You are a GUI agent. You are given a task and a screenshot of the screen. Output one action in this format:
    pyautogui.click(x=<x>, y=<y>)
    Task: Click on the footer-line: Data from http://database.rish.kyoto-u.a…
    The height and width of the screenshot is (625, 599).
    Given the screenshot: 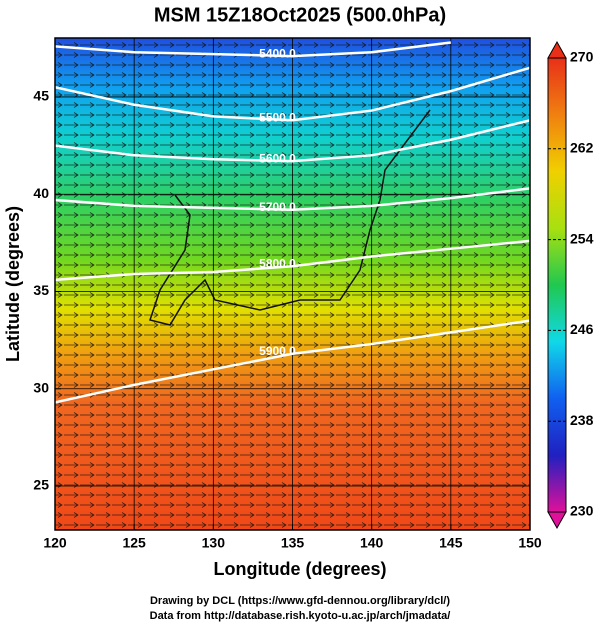 What is the action you would take?
    pyautogui.click(x=300, y=616)
    